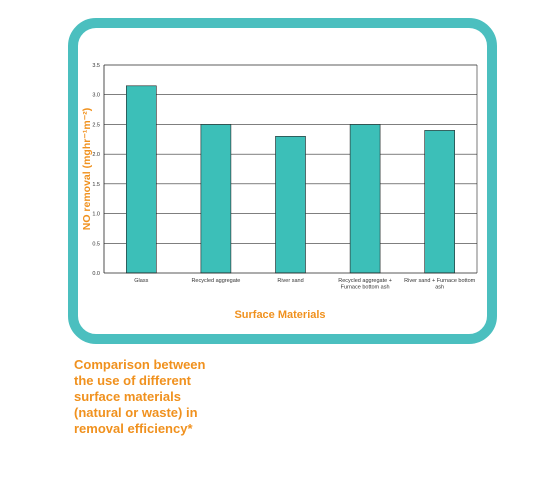 The width and height of the screenshot is (560, 480). Describe the element at coordinates (96, 66) in the screenshot. I see `y-tick-label: 3.5` at that location.